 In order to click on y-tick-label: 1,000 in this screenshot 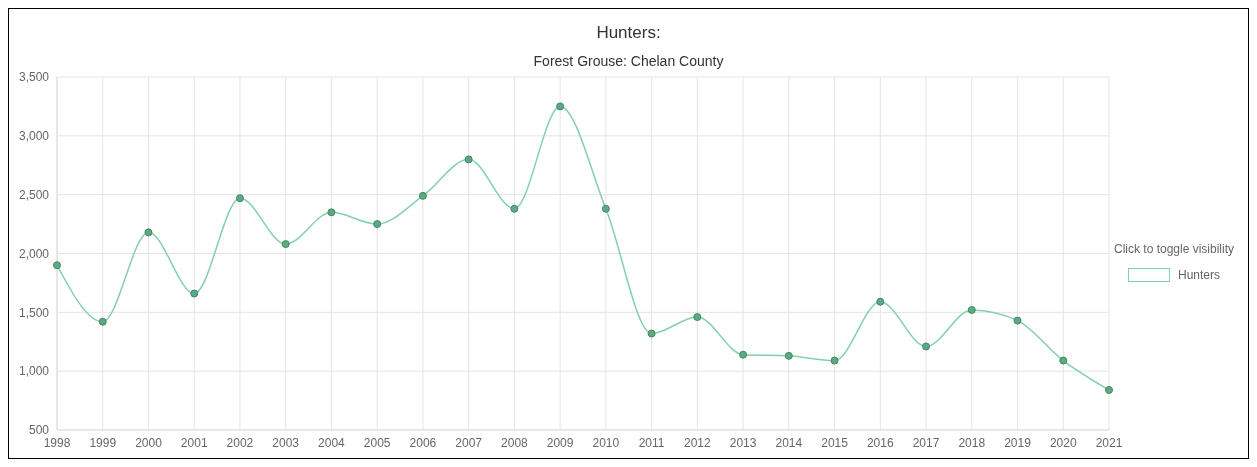, I will do `click(34, 371)`.